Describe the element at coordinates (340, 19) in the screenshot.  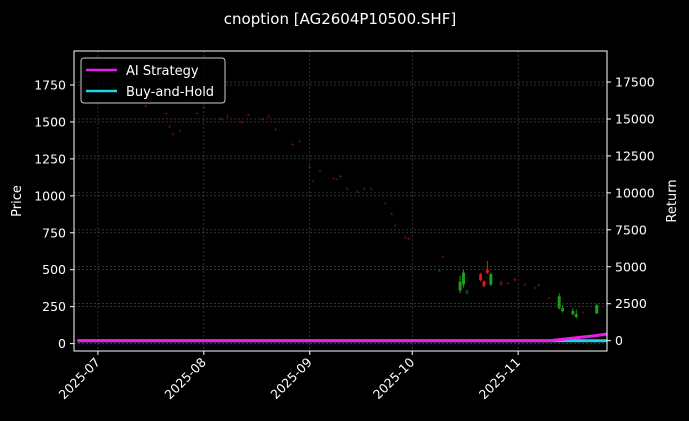
I see `chart-title: cnoption [AG2604P10500.SHF]` at that location.